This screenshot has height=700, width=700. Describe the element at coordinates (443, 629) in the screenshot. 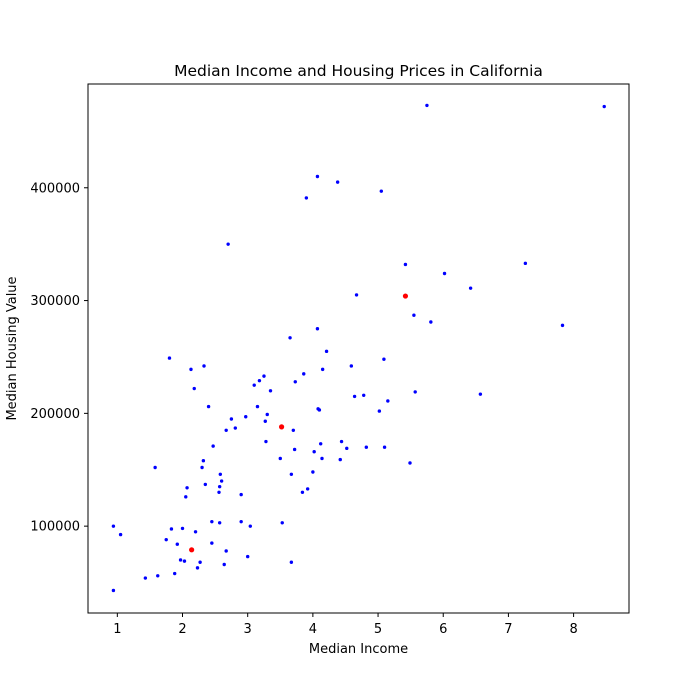

I see `x-tick-label: 6` at that location.